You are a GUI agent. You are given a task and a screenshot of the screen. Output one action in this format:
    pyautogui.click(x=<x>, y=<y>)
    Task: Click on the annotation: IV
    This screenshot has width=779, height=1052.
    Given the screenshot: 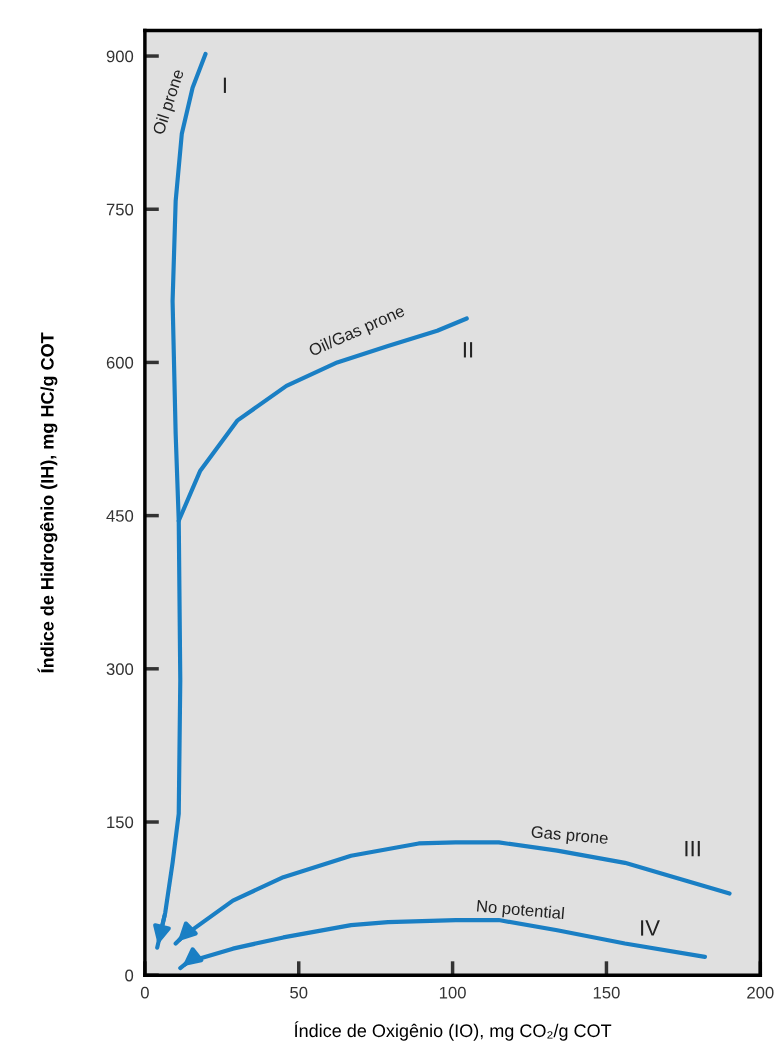 What is the action you would take?
    pyautogui.click(x=650, y=928)
    